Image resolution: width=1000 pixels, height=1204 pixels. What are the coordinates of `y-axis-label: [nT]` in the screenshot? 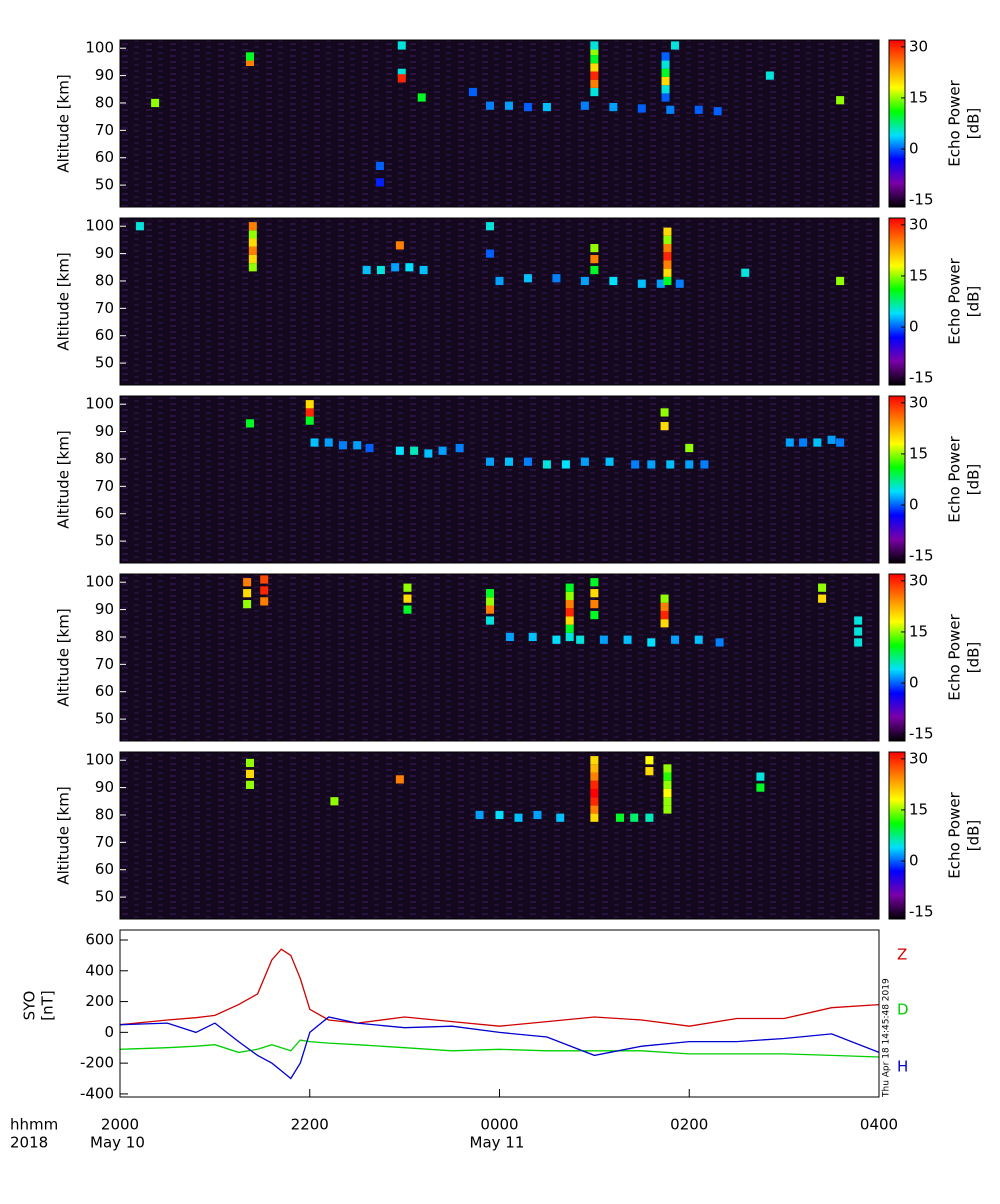 It's located at (48, 1005).